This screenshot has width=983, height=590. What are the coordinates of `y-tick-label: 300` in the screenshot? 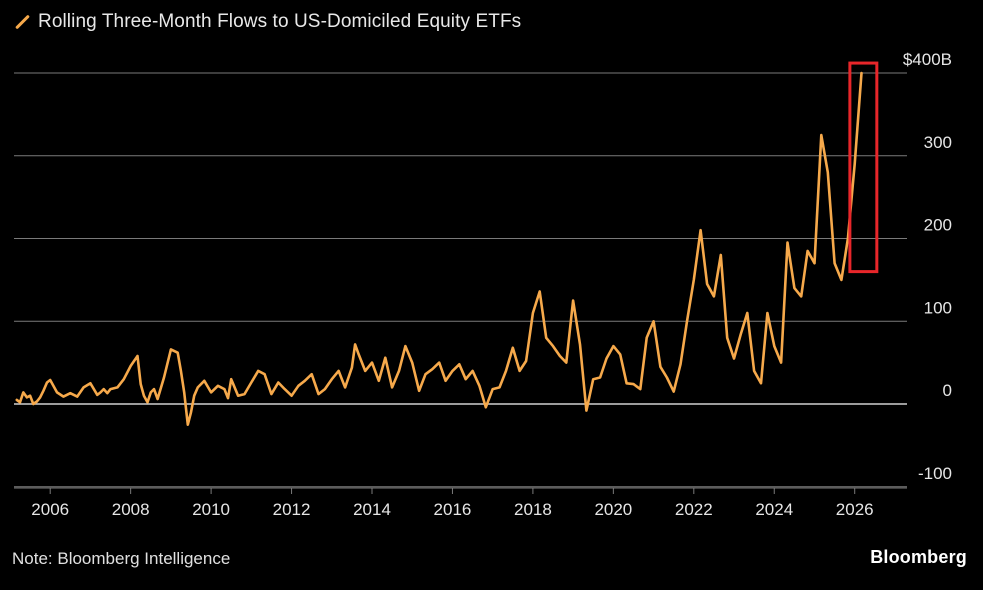 It's located at (938, 142).